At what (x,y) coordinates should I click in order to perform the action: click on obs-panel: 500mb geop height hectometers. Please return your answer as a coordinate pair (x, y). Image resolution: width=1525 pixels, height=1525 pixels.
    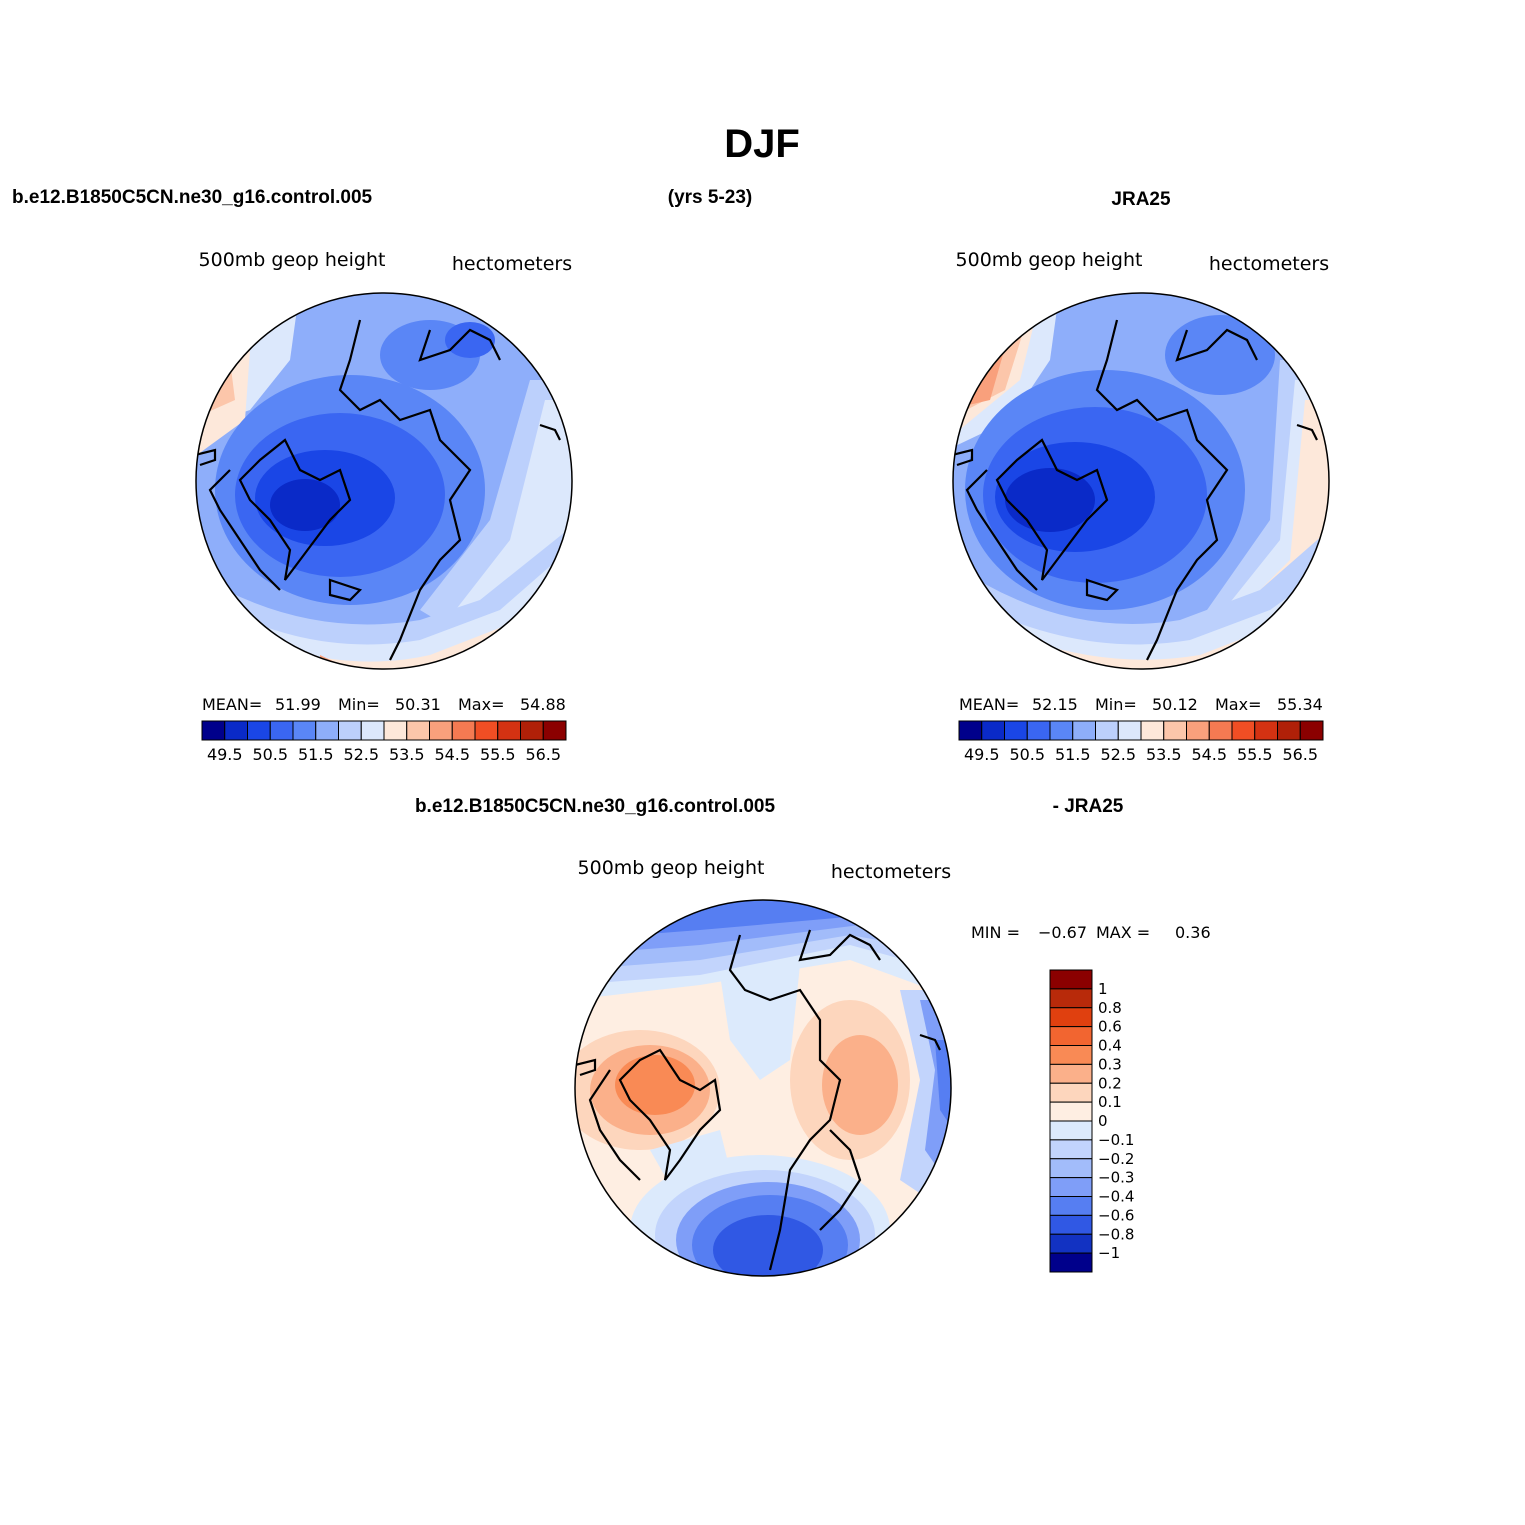
    Looking at the image, I should click on (1141, 506).